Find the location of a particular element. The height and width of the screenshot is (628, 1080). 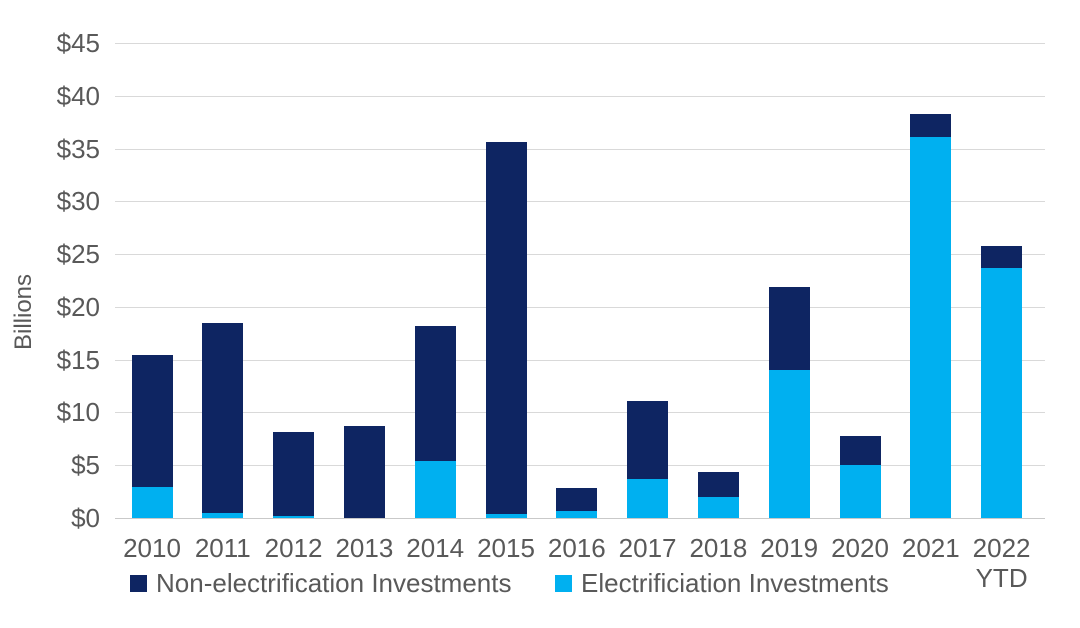

legend-item-non-electrification: Non-electrification Investments is located at coordinates (320, 583).